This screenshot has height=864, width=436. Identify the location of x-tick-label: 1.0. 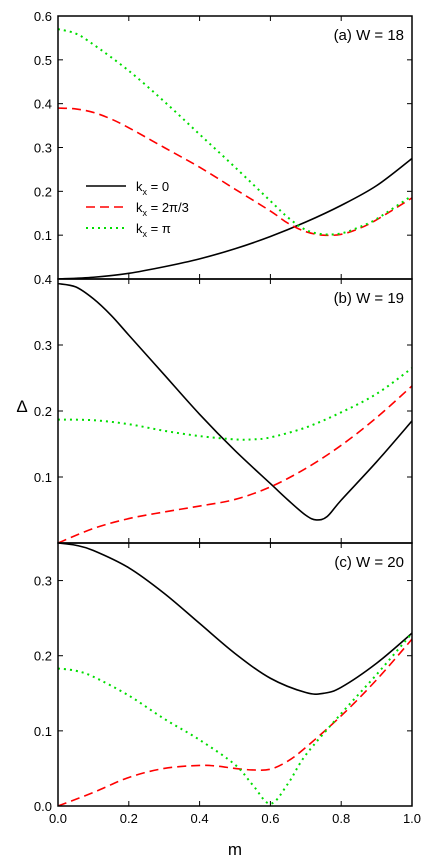
(412, 818).